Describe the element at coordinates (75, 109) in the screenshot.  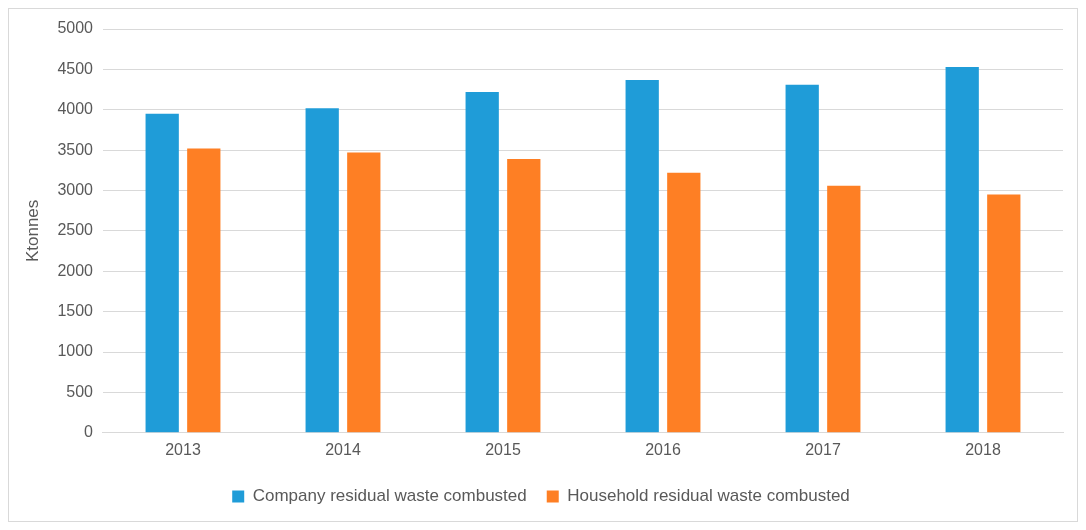
I see `y-tick-label: 4000` at that location.